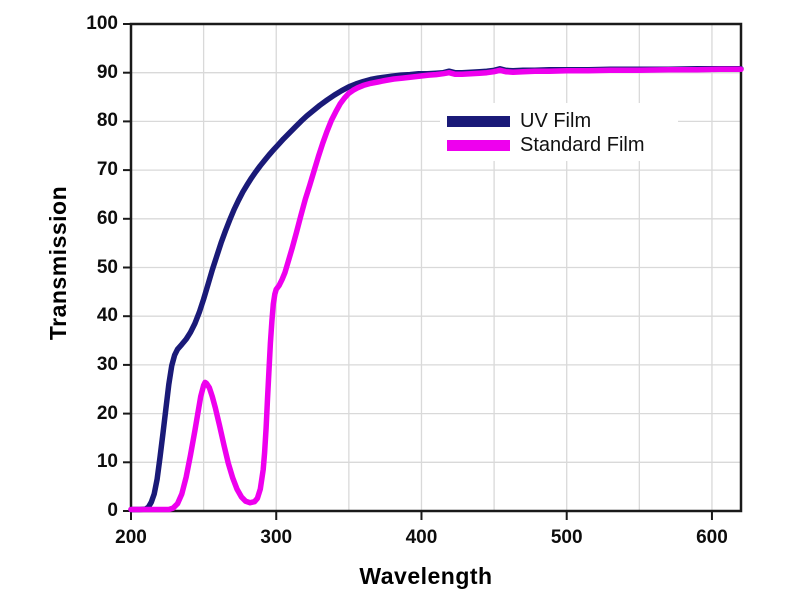 The height and width of the screenshot is (600, 800). Describe the element at coordinates (107, 316) in the screenshot. I see `y-tick-label: 40` at that location.